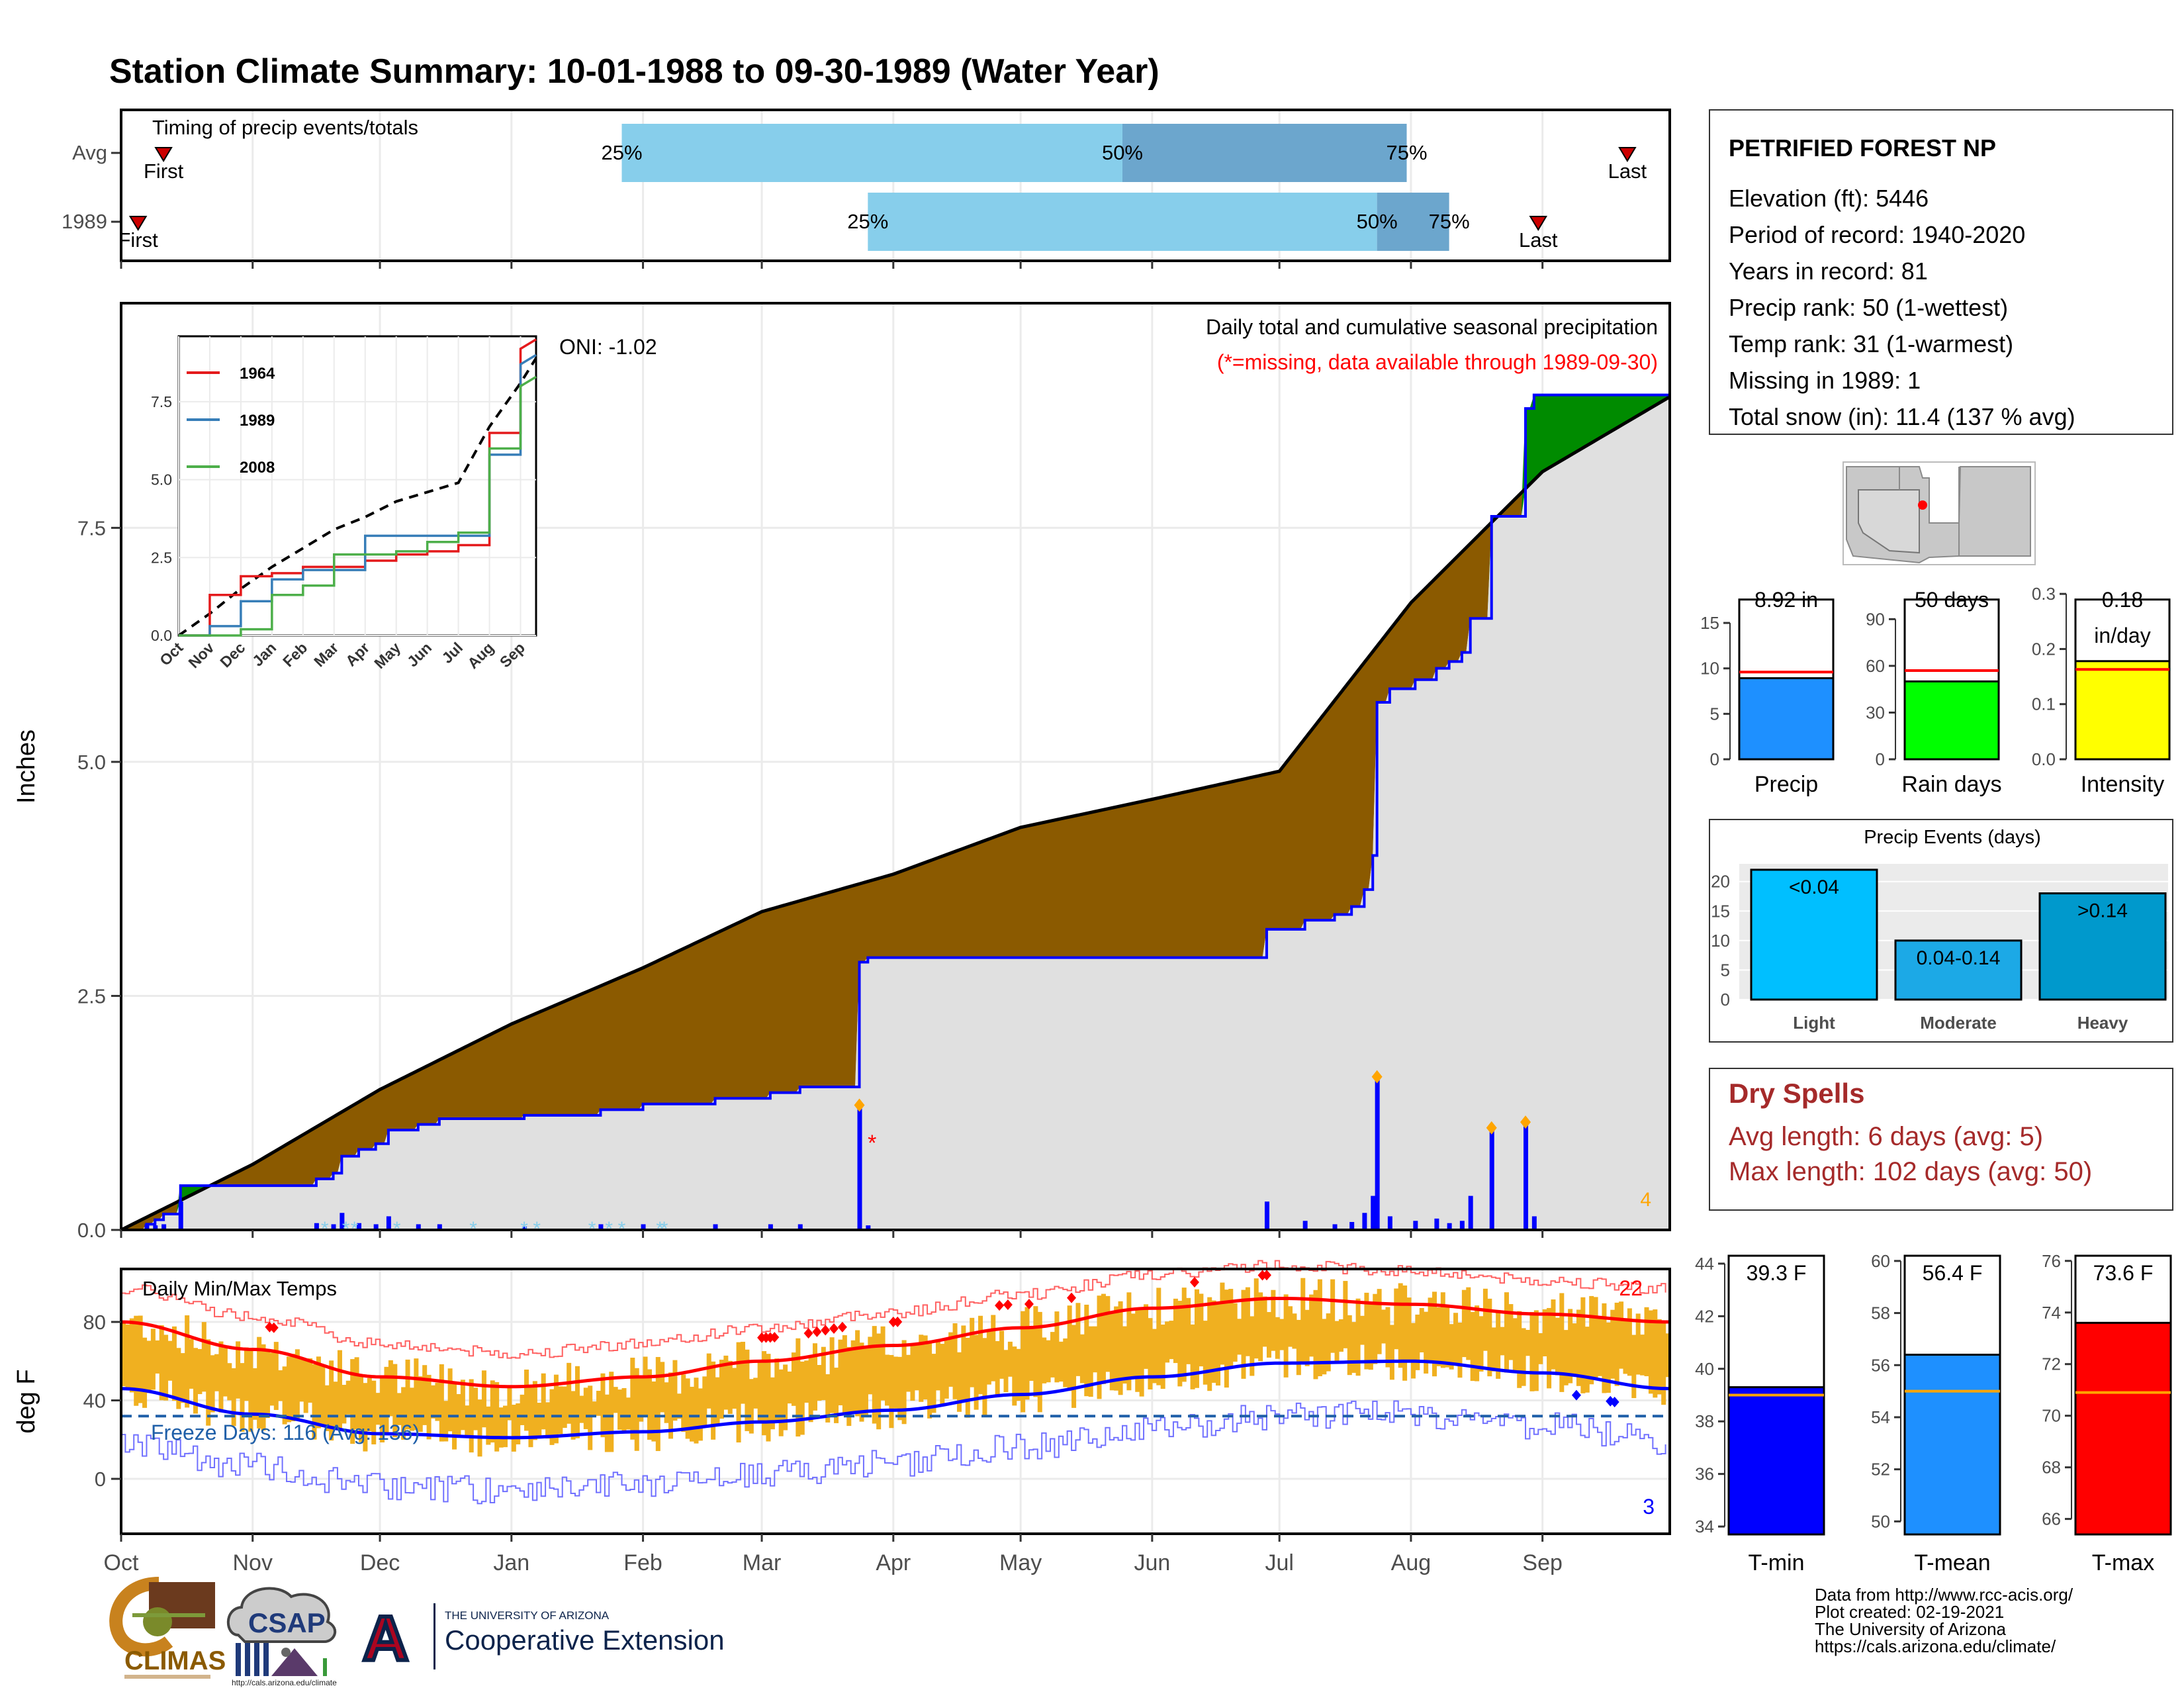 The height and width of the screenshot is (1688, 2184). I want to click on station-detail-line: Years in record: 81, so click(1829, 271).